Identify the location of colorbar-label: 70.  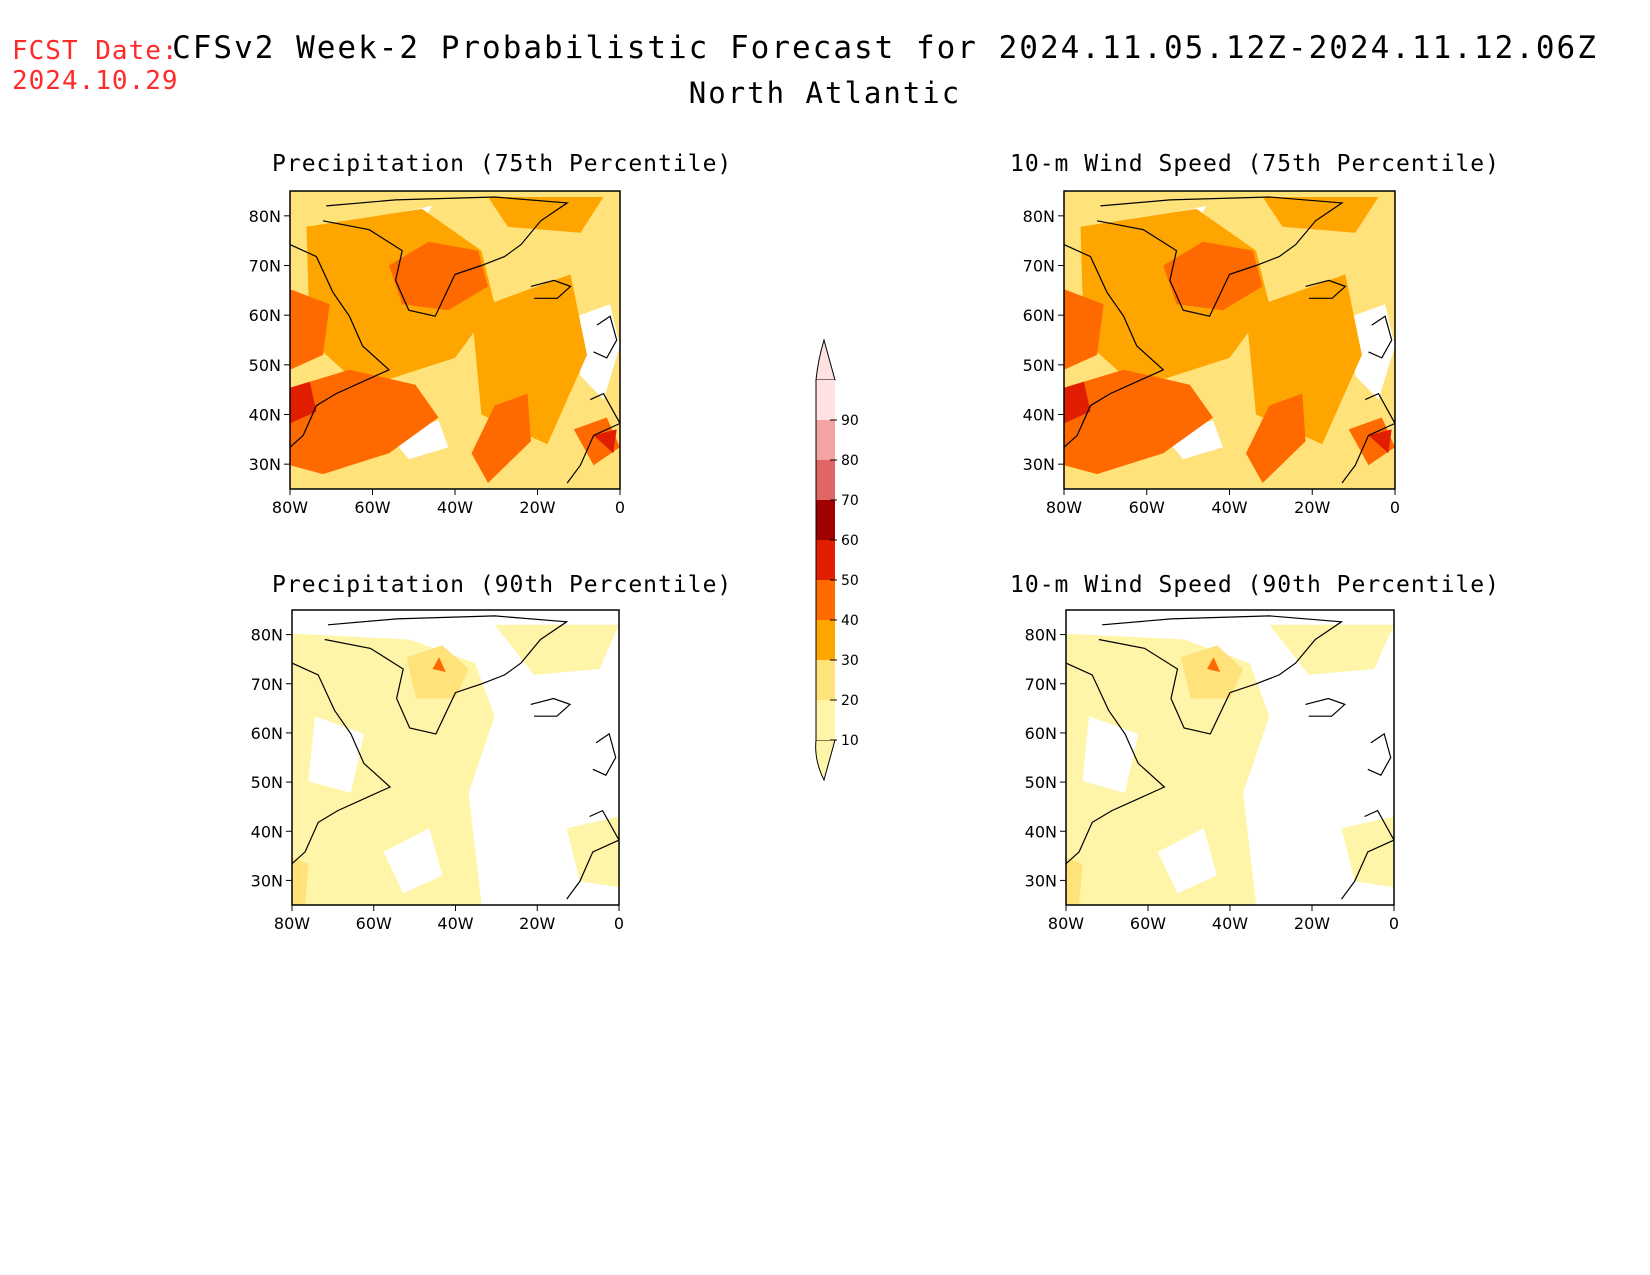
(850, 501).